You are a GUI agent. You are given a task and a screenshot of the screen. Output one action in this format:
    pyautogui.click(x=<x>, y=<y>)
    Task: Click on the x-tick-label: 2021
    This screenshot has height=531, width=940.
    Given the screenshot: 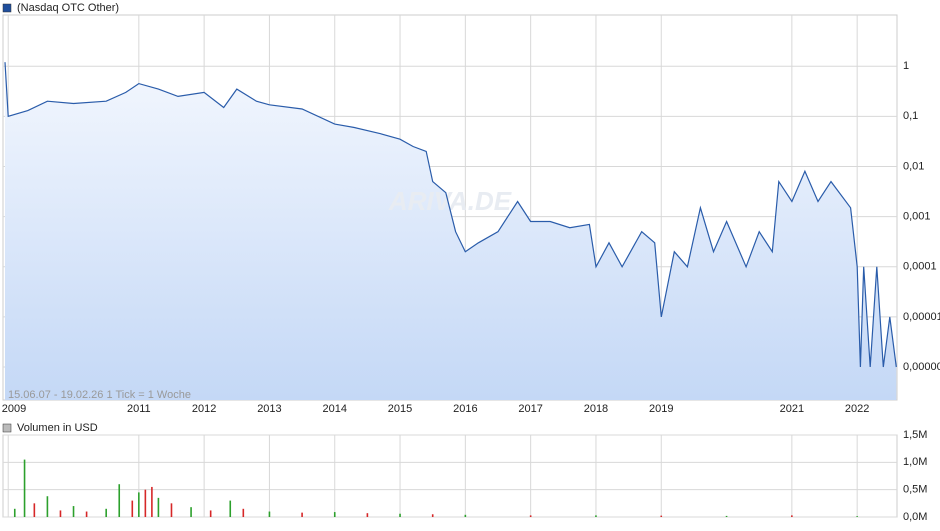 What is the action you would take?
    pyautogui.click(x=792, y=409)
    